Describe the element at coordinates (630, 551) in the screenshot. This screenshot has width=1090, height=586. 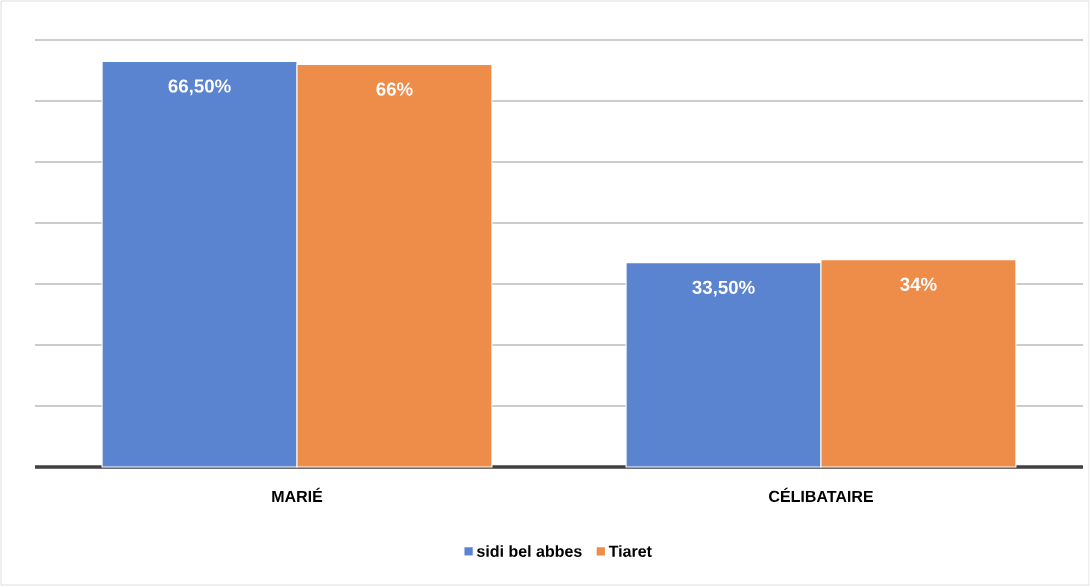
I see `legend-label: Tiaret` at that location.